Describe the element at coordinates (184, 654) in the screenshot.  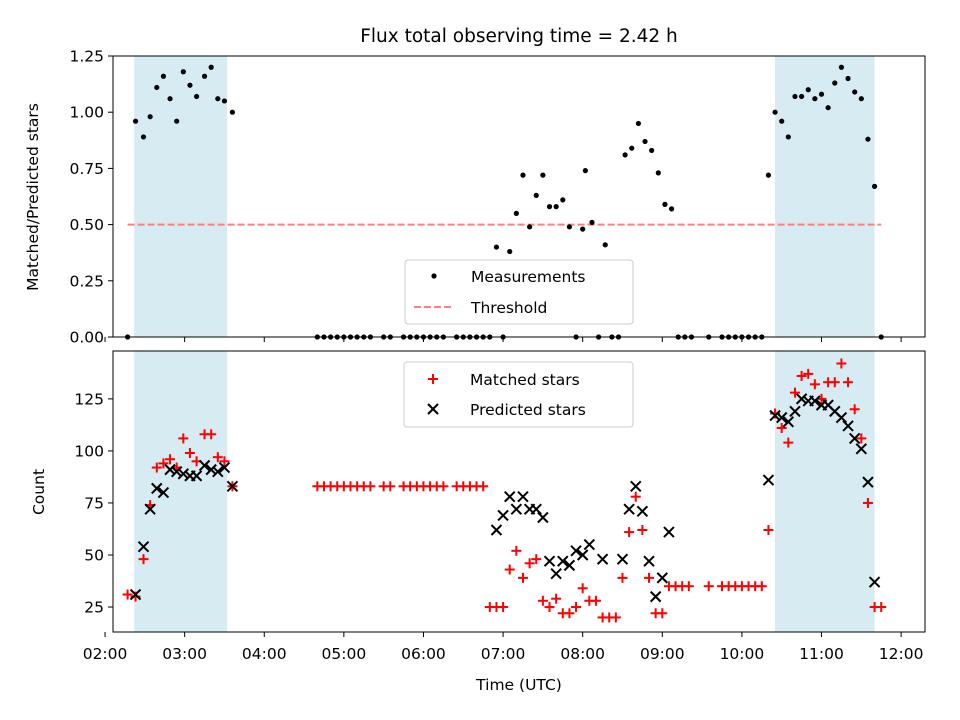
I see `x-tick-label: 03:00` at that location.